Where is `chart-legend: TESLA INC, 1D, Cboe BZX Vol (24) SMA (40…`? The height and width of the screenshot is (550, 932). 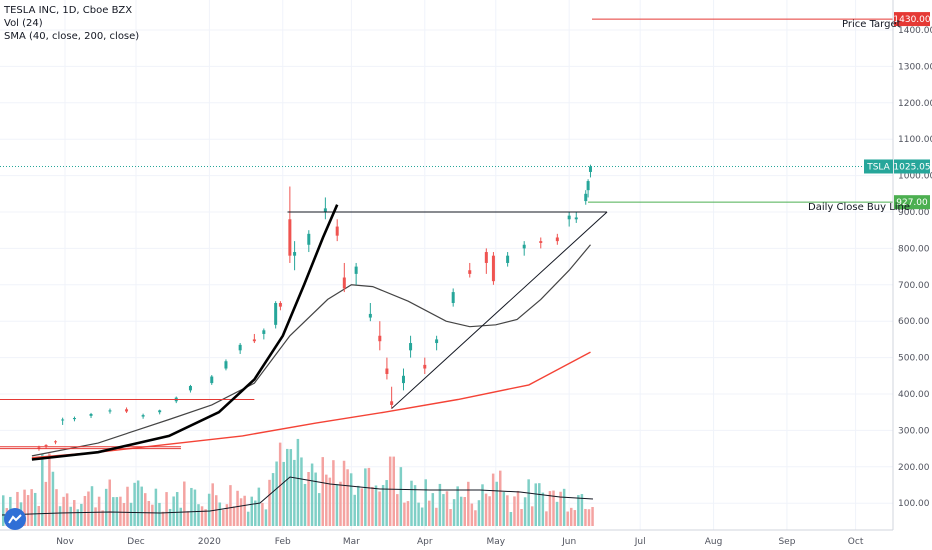 chart-legend: TESLA INC, 1D, Cboe BZX Vol (24) SMA (40… is located at coordinates (71, 23).